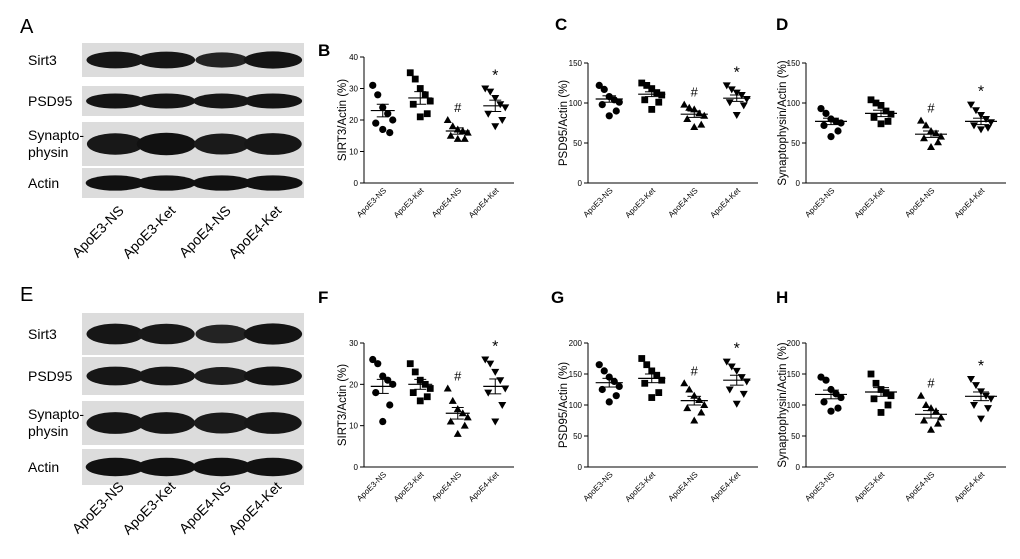 The width and height of the screenshot is (1020, 559). Describe the element at coordinates (794, 374) in the screenshot. I see `y-tick-label: 150` at that location.